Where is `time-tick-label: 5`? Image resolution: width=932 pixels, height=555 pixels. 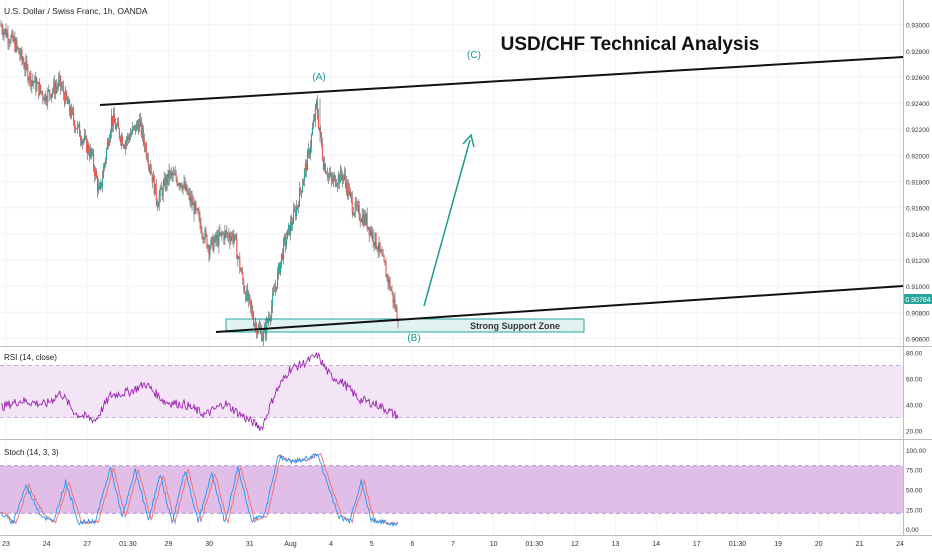
time-tick-label: 5 is located at coordinates (372, 544).